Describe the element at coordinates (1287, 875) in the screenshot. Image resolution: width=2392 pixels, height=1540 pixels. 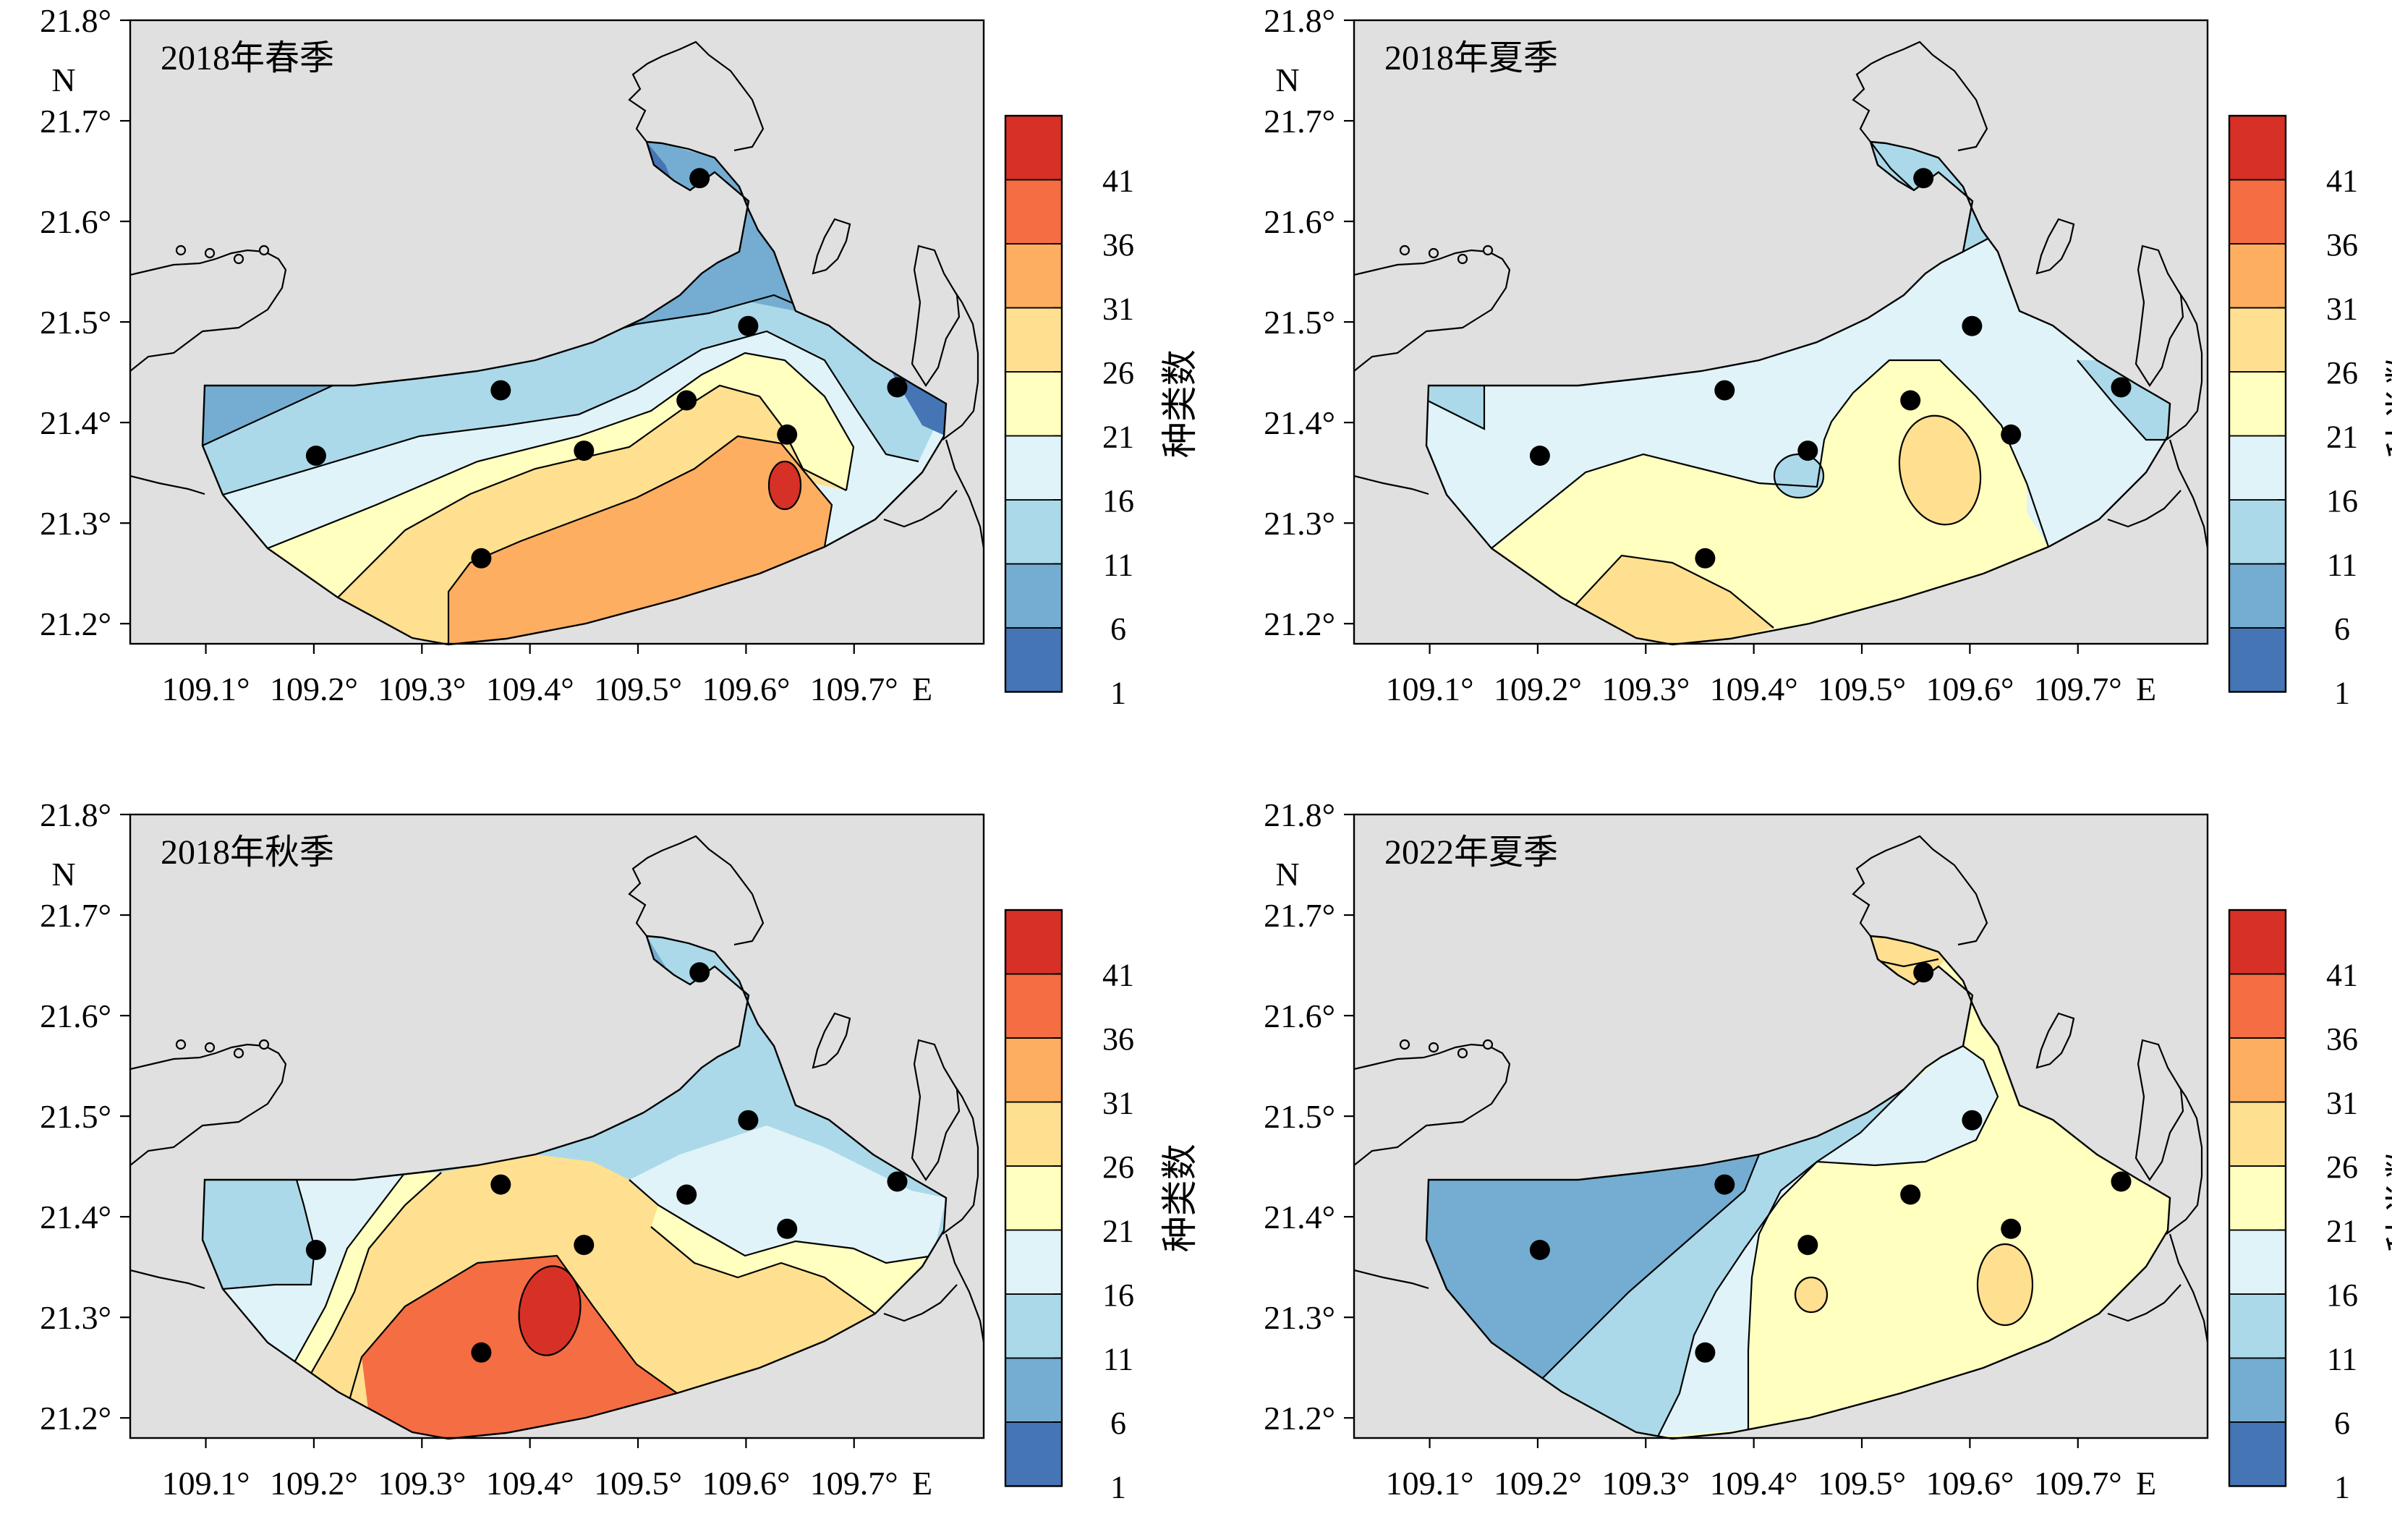
I see `y-axis-unit: N` at that location.